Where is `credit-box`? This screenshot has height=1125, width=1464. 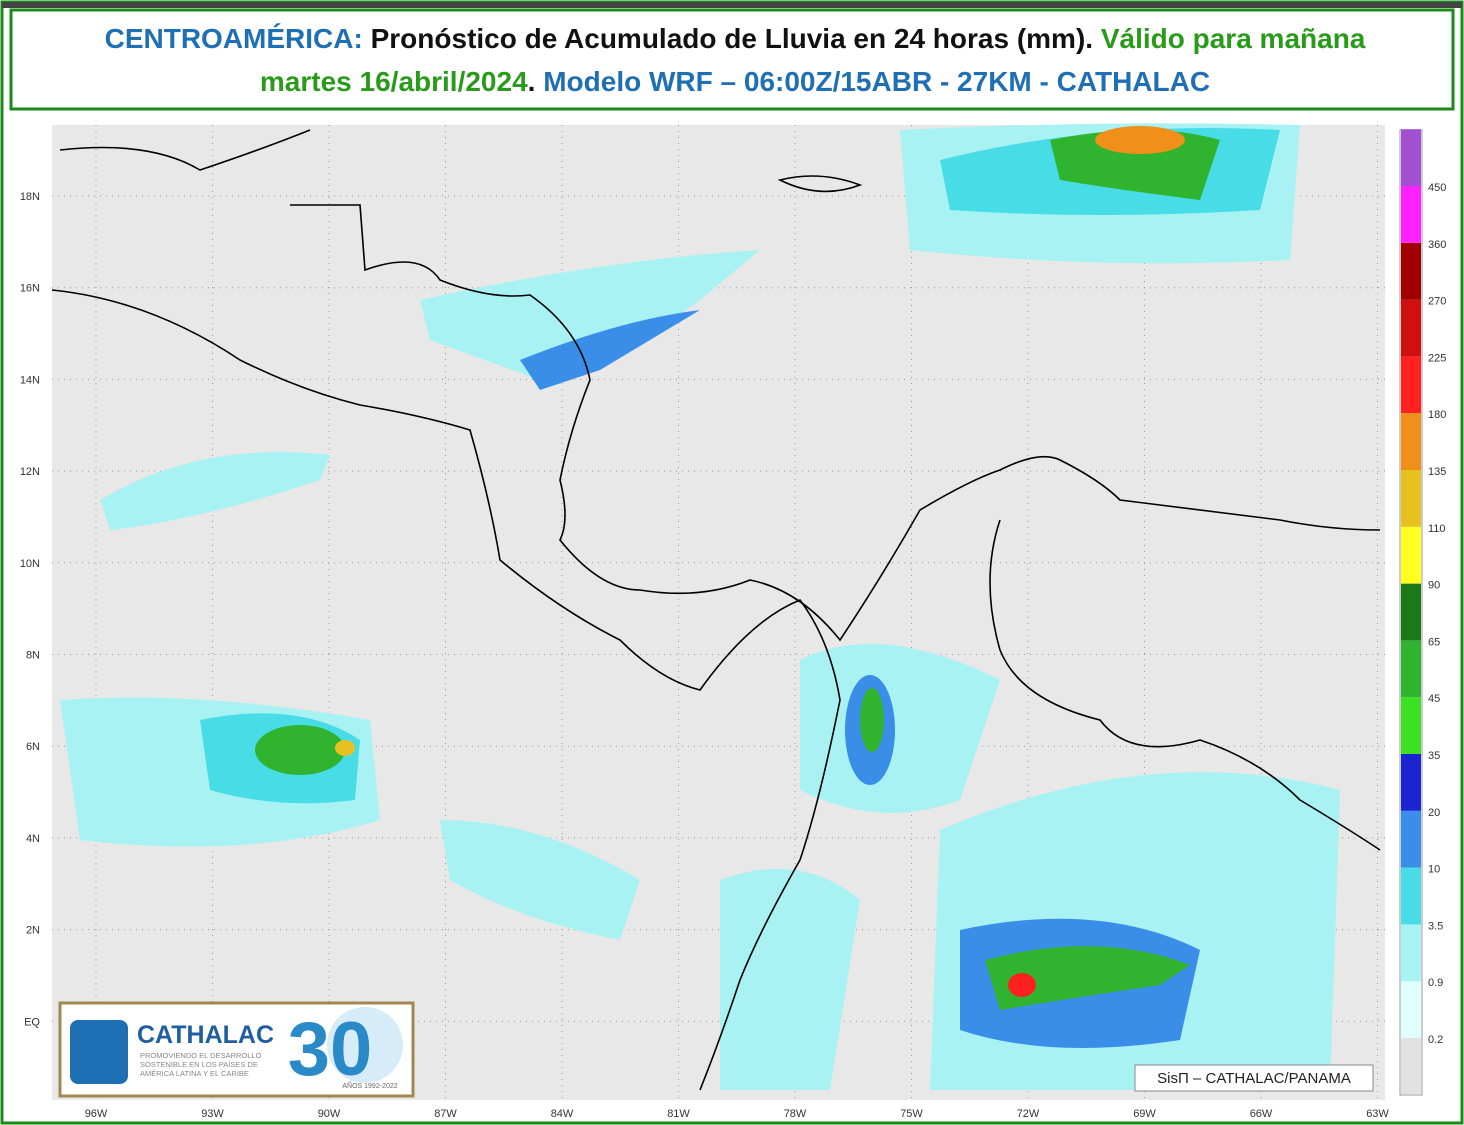
credit-box is located at coordinates (1254, 1078).